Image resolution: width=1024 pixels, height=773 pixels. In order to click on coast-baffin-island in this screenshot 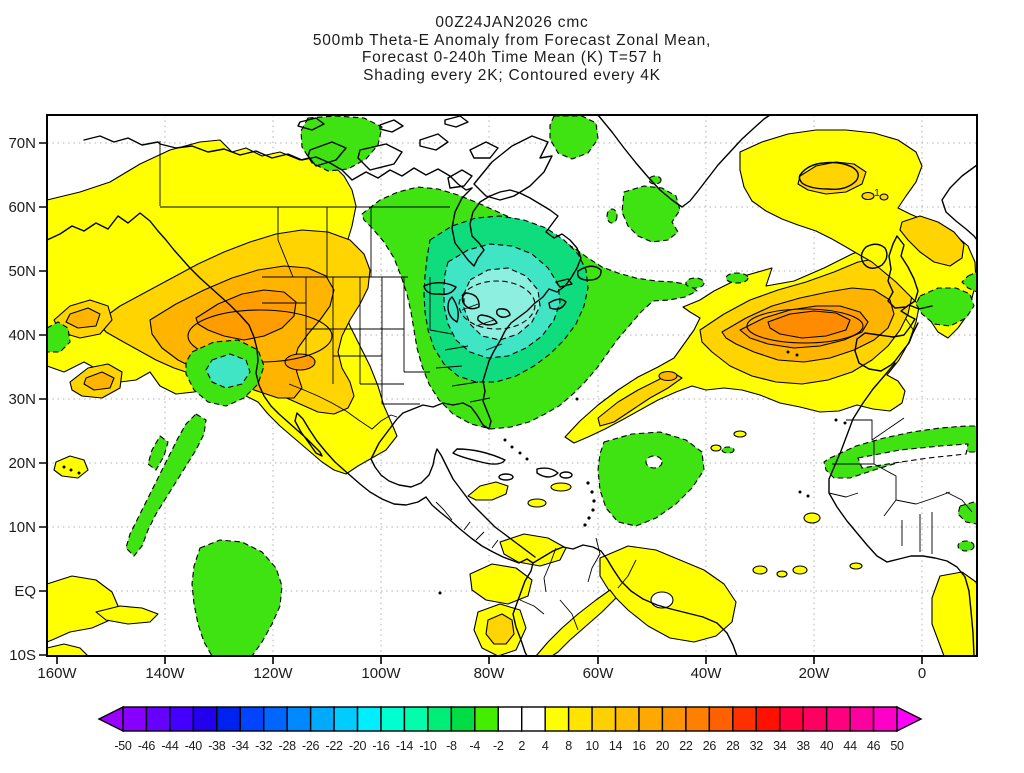, I will do `click(513, 168)`.